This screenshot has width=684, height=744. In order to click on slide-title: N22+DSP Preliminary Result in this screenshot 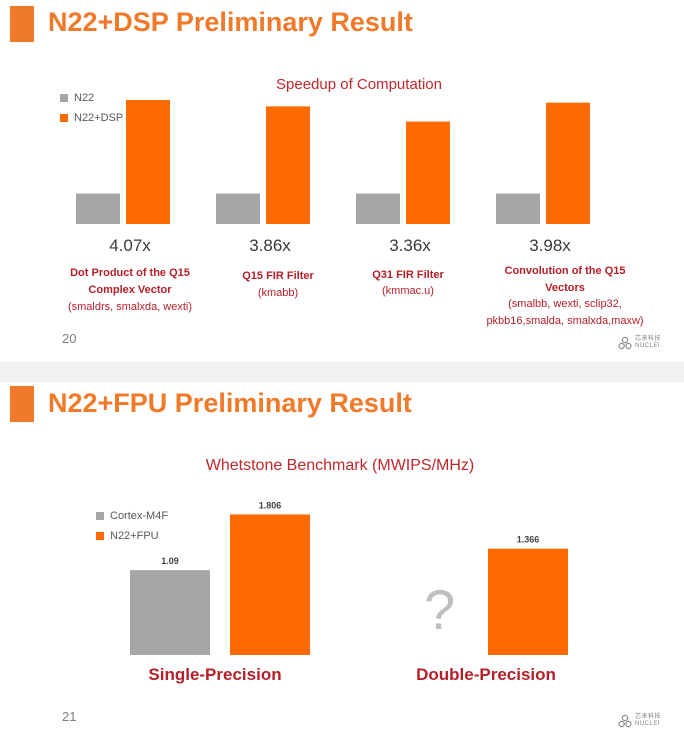, I will do `click(230, 22)`.